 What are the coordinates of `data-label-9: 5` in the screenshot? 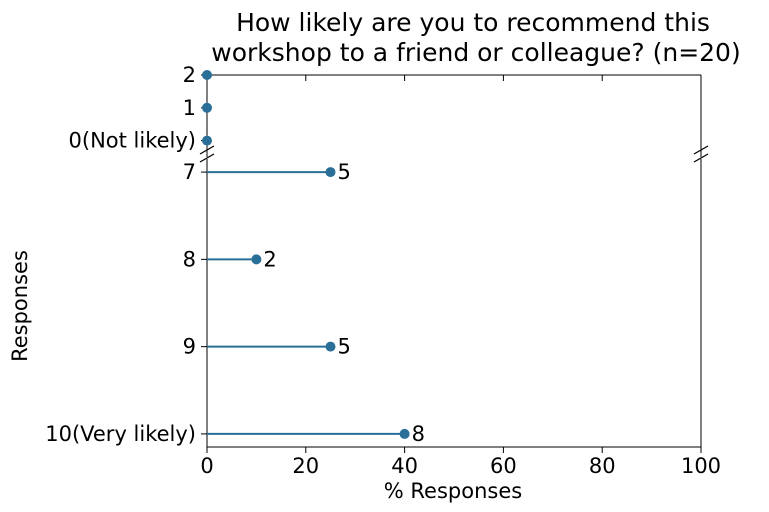 It's located at (344, 347).